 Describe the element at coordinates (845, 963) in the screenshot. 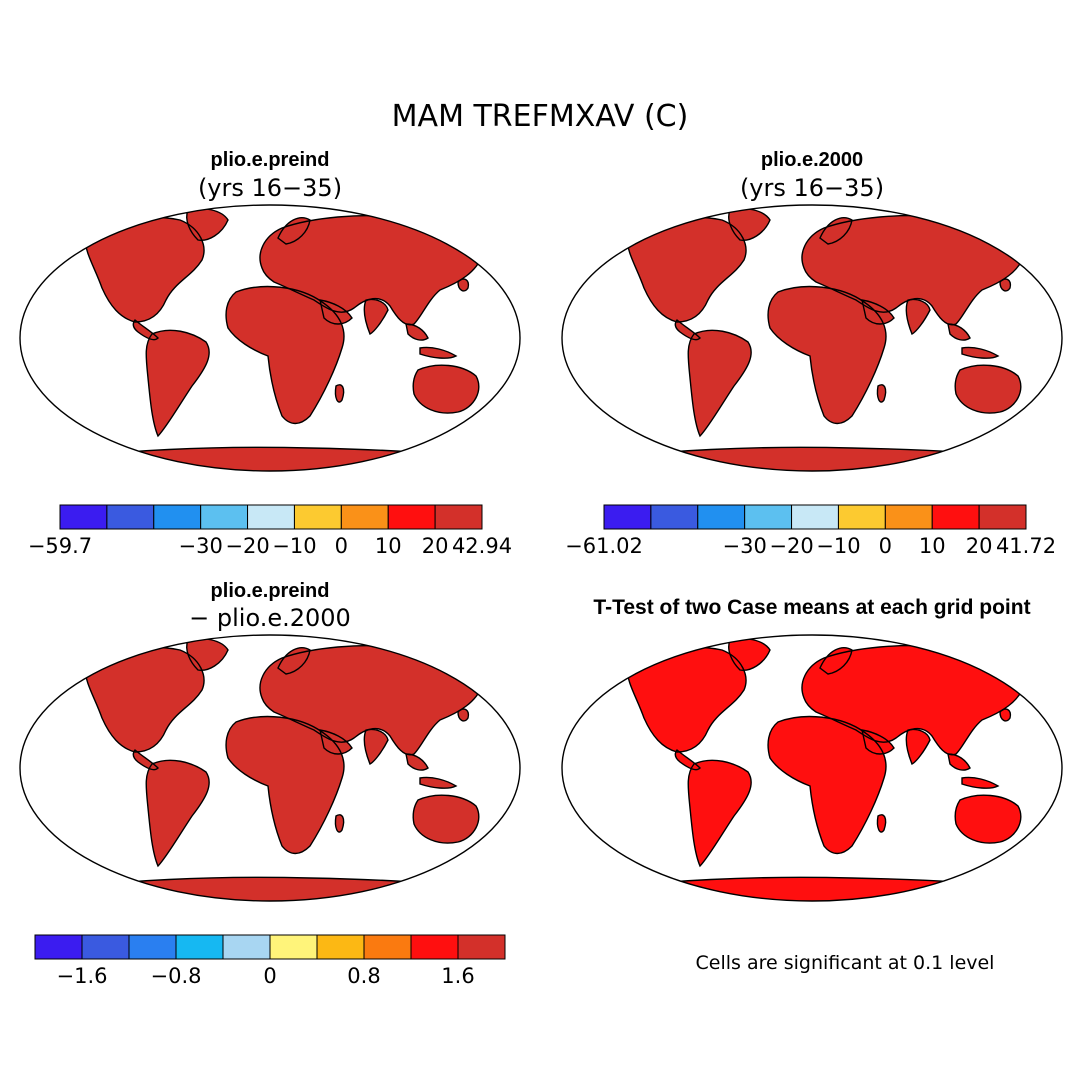

I see `significance-footnote: Cells are significant at 0.1 level` at that location.